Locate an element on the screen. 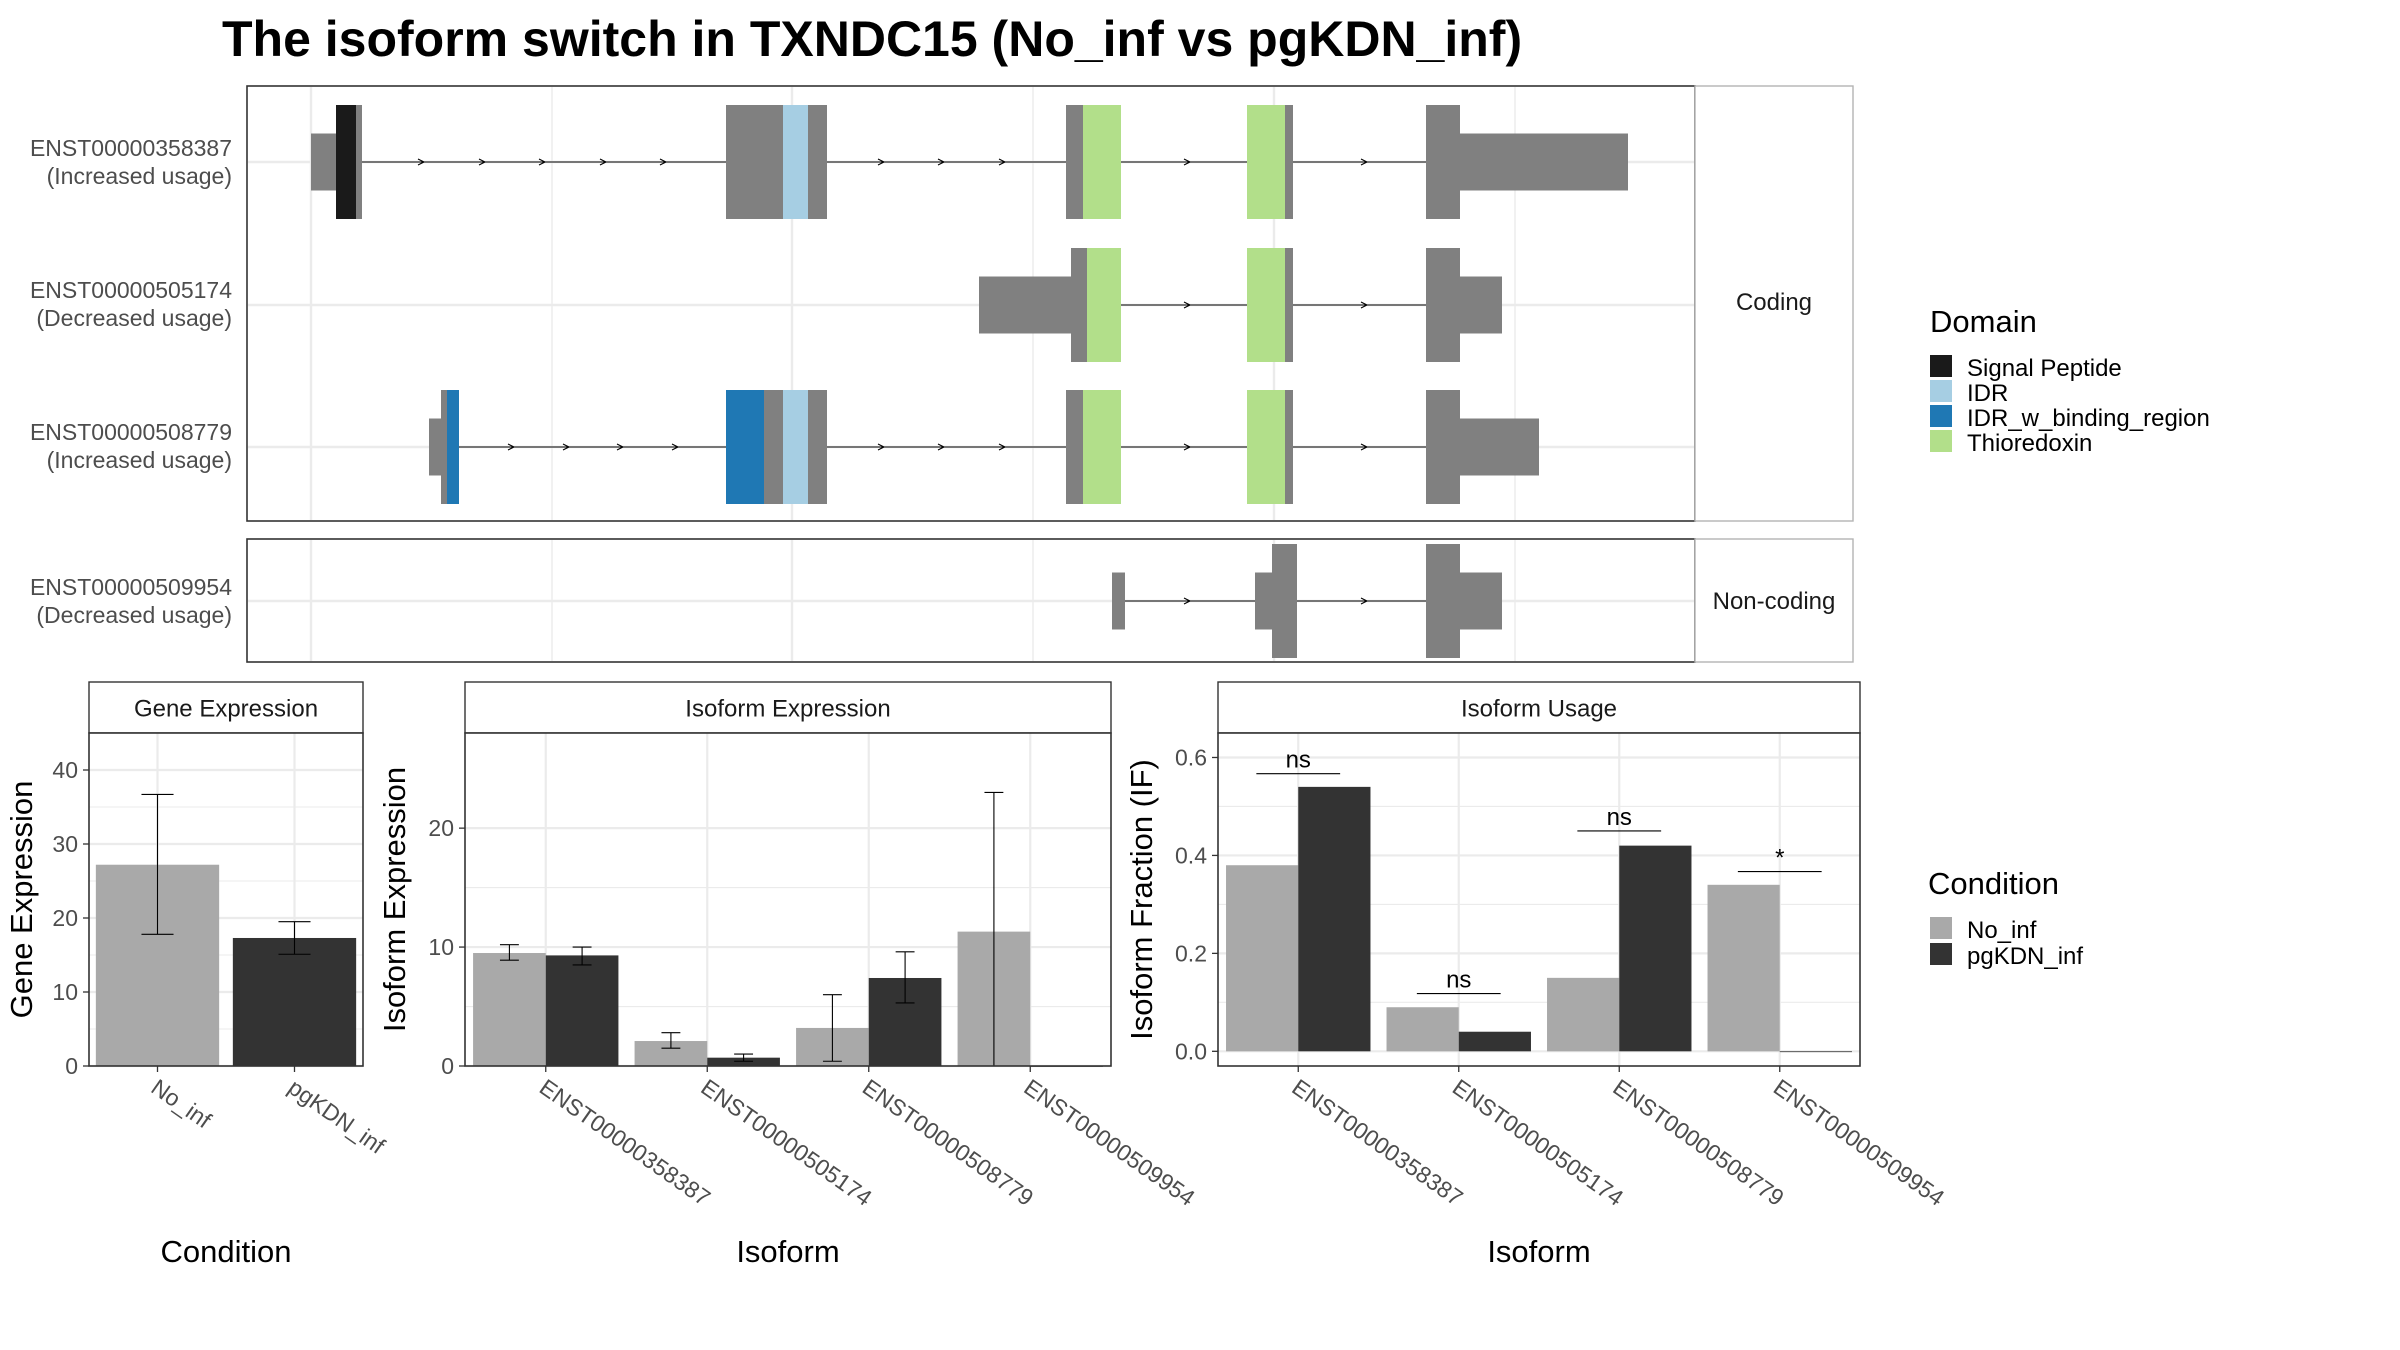  isoform-label-1-usage: (Increased usage) is located at coordinates (139, 176).